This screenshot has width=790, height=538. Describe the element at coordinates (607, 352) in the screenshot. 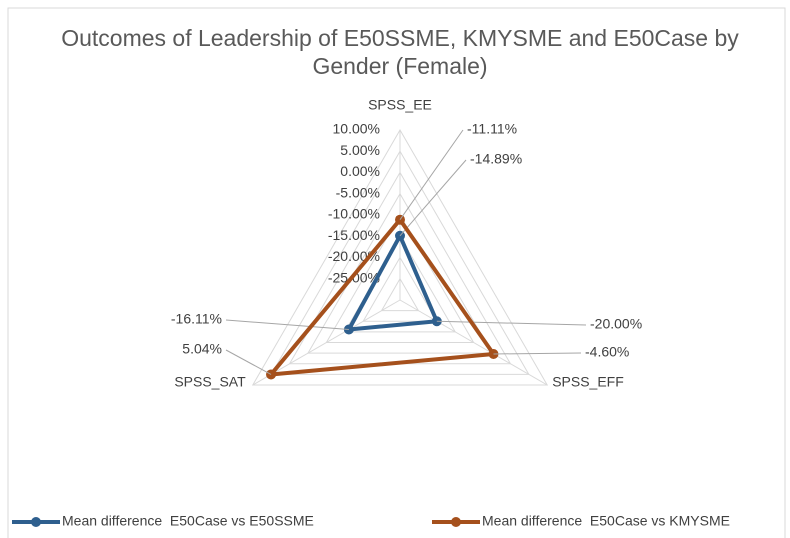

I see `data-label: -4.60%` at that location.